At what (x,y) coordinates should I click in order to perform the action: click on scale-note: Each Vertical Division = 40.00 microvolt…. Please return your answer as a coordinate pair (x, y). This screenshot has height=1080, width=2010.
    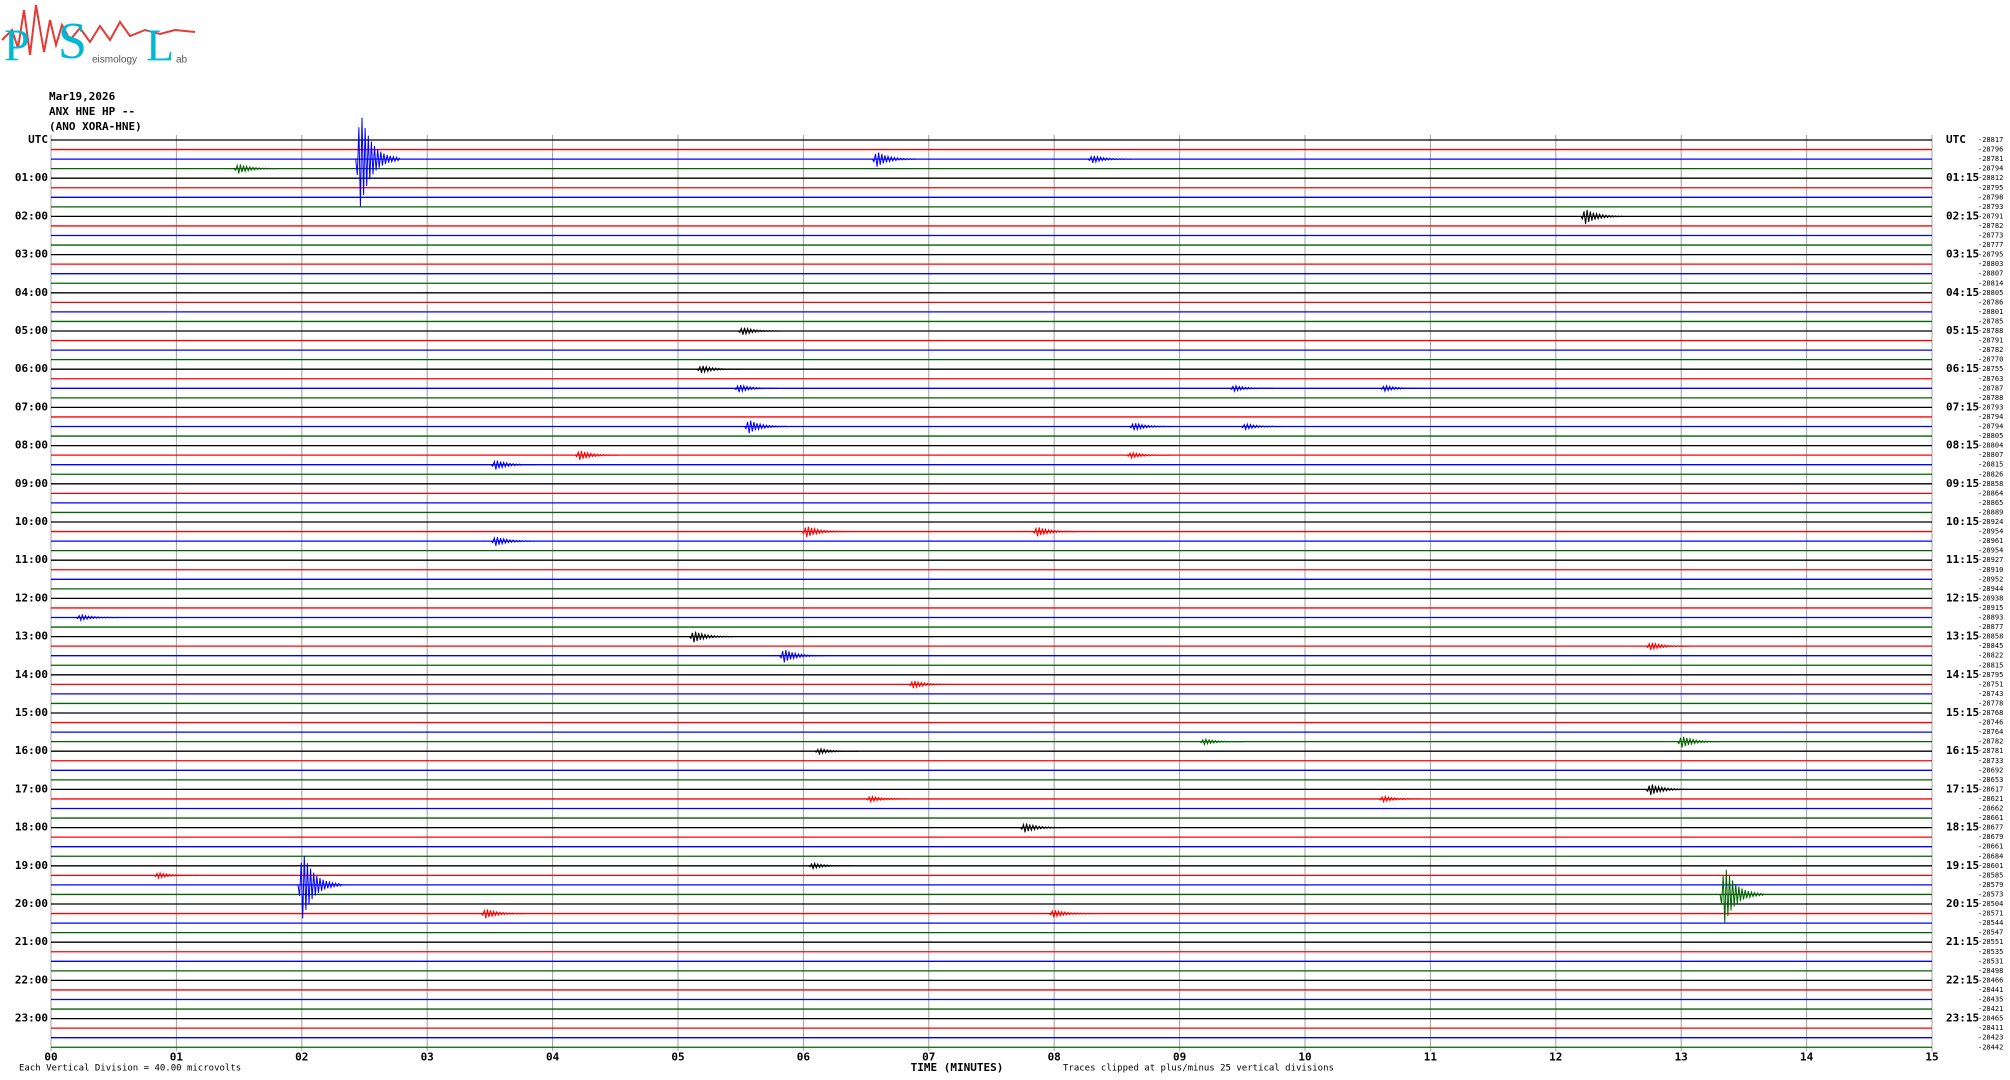
    Looking at the image, I should click on (130, 1069).